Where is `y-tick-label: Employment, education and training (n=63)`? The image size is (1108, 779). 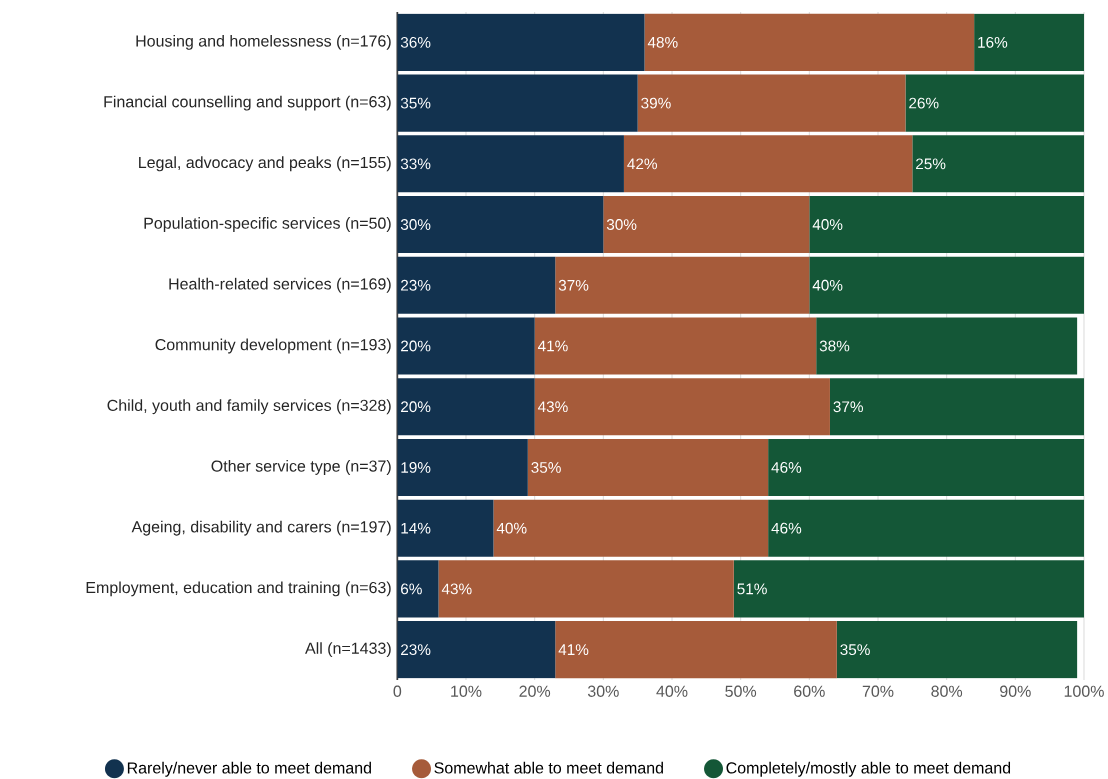 y-tick-label: Employment, education and training (n=63) is located at coordinates (238, 589).